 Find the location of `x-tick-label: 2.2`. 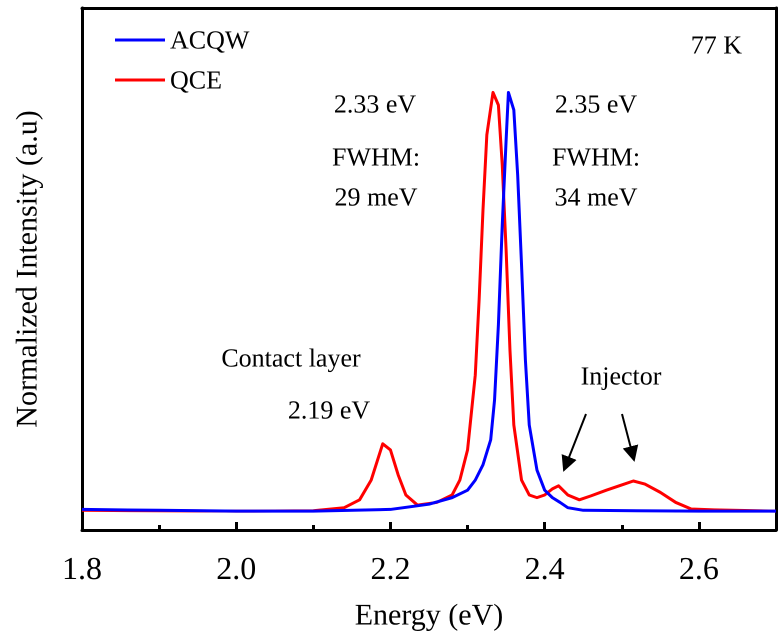

x-tick-label: 2.2 is located at coordinates (390, 568).